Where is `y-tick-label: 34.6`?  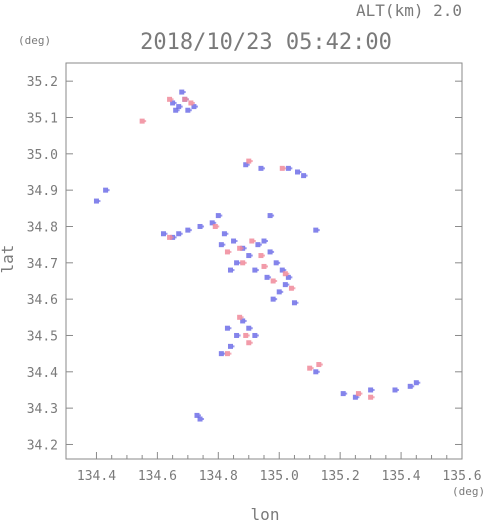
y-tick-label: 34.6 is located at coordinates (42, 300).